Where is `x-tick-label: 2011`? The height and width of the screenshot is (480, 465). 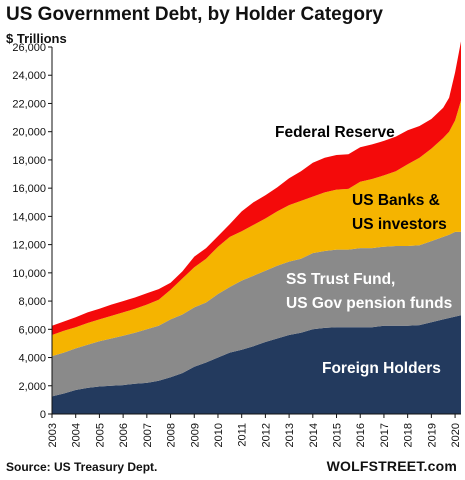
x-tick-label: 2011 is located at coordinates (243, 435).